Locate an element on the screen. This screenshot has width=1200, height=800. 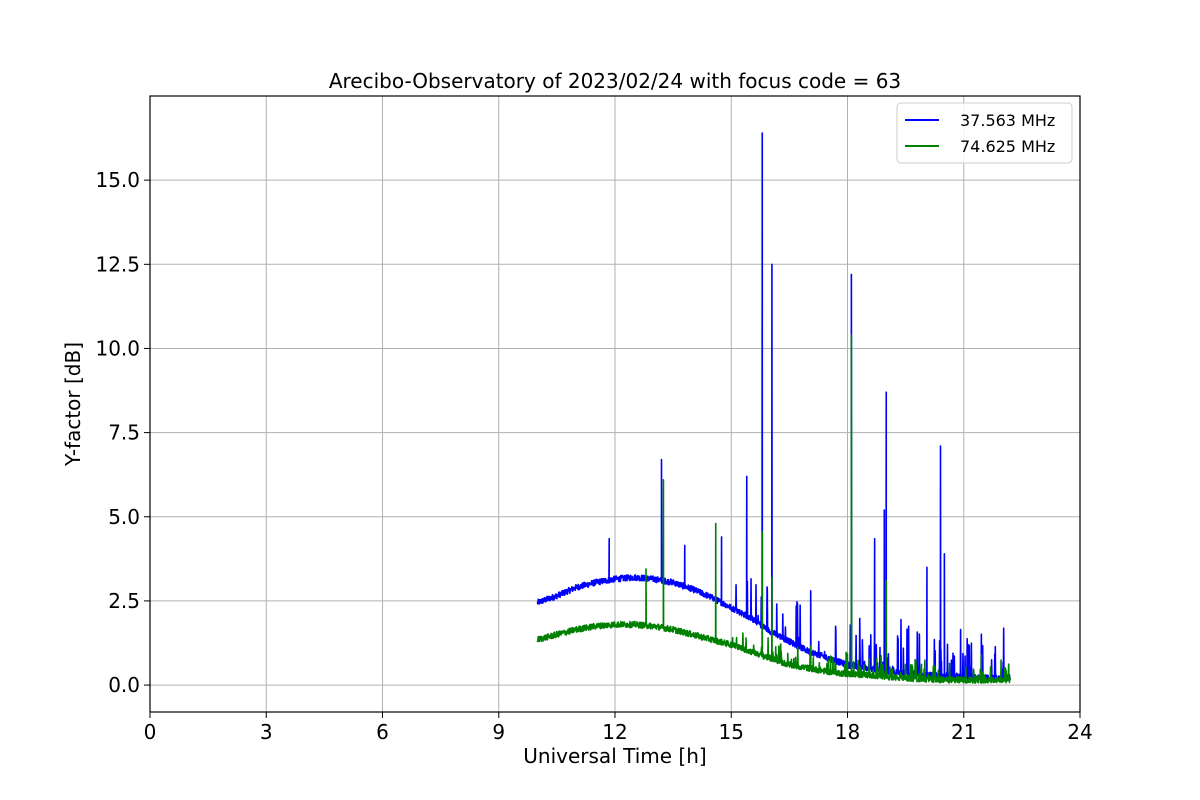
x-axis-label: Universal Time [h] is located at coordinates (614, 756).